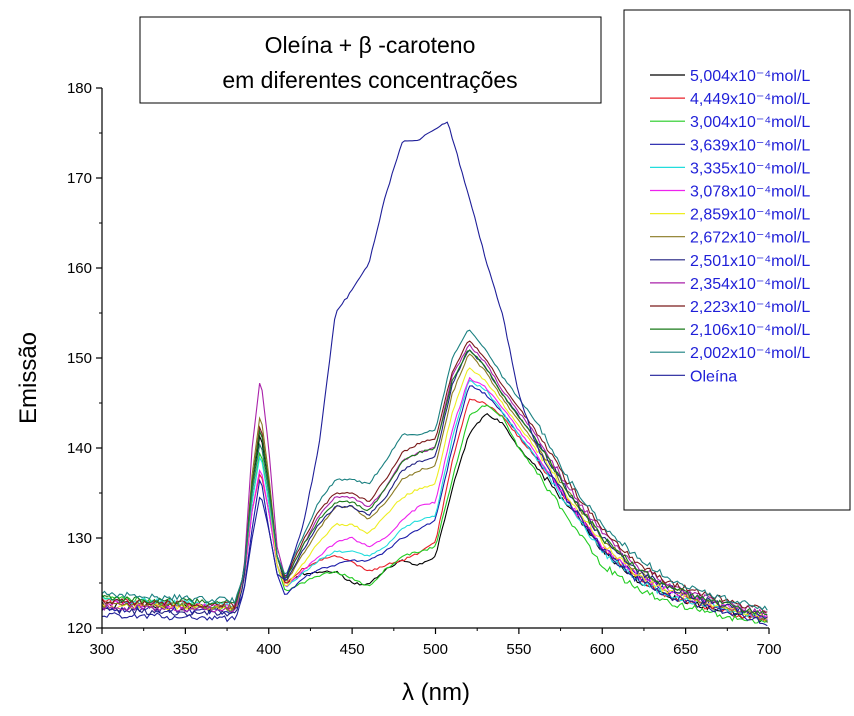  Describe the element at coordinates (685, 649) in the screenshot. I see `x-tick-label: 650` at that location.